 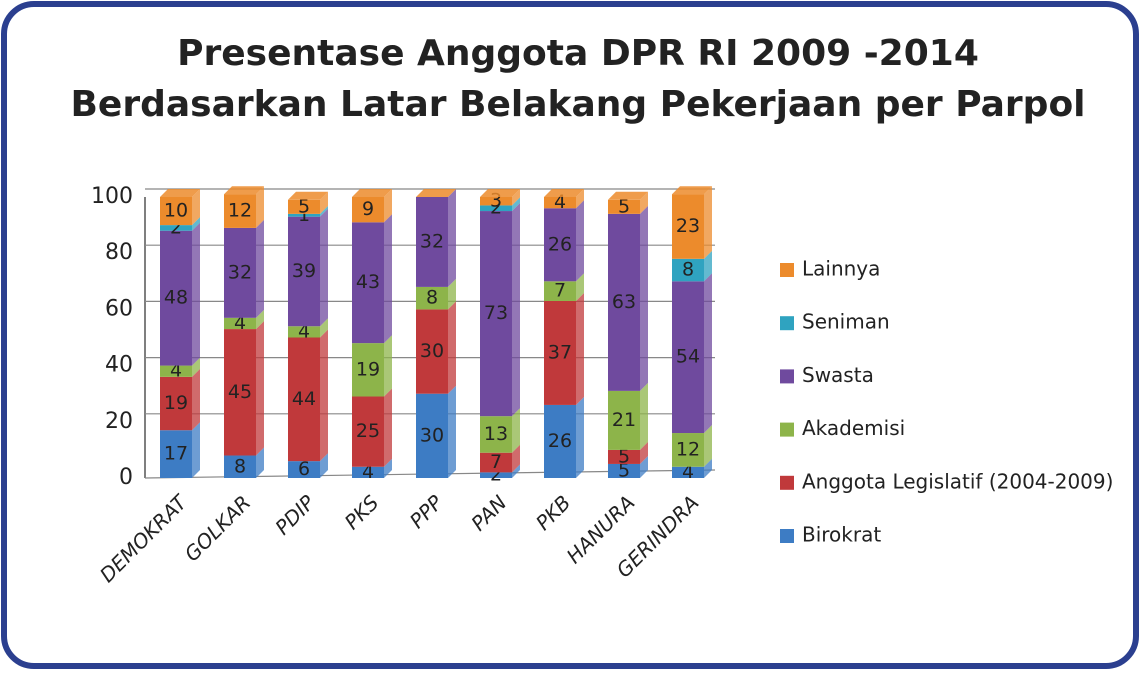 I want to click on y-tick-label: 20, so click(x=119, y=421).